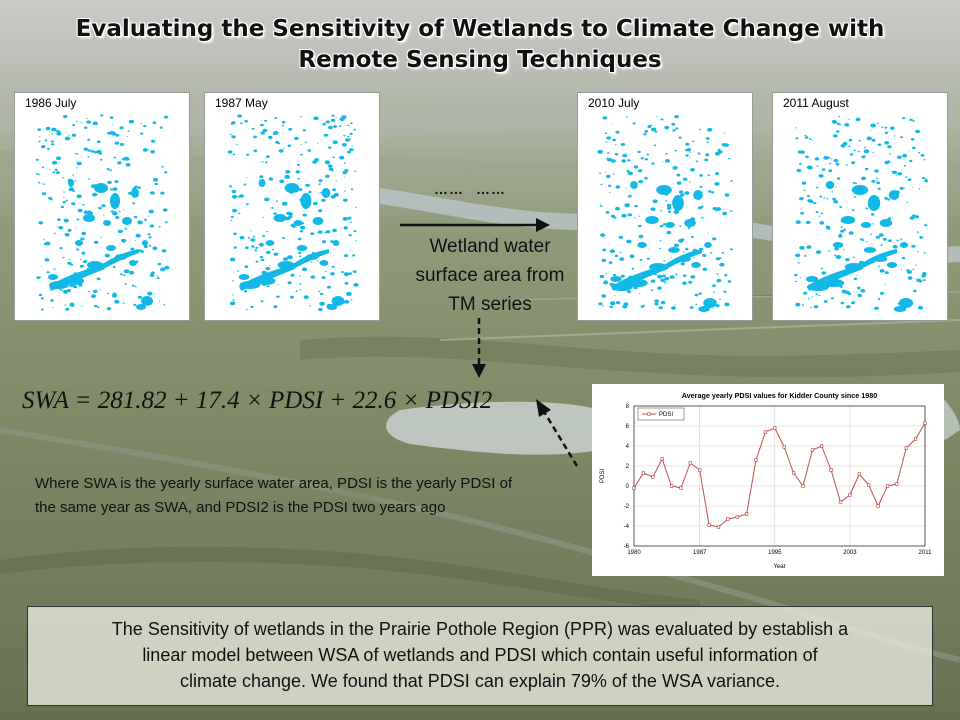  Describe the element at coordinates (665, 206) in the screenshot. I see `wetland-map-2010-july: 2010 July` at that location.